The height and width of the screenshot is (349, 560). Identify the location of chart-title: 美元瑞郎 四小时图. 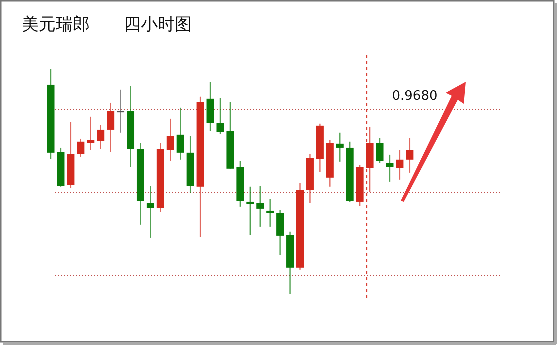
(107, 25).